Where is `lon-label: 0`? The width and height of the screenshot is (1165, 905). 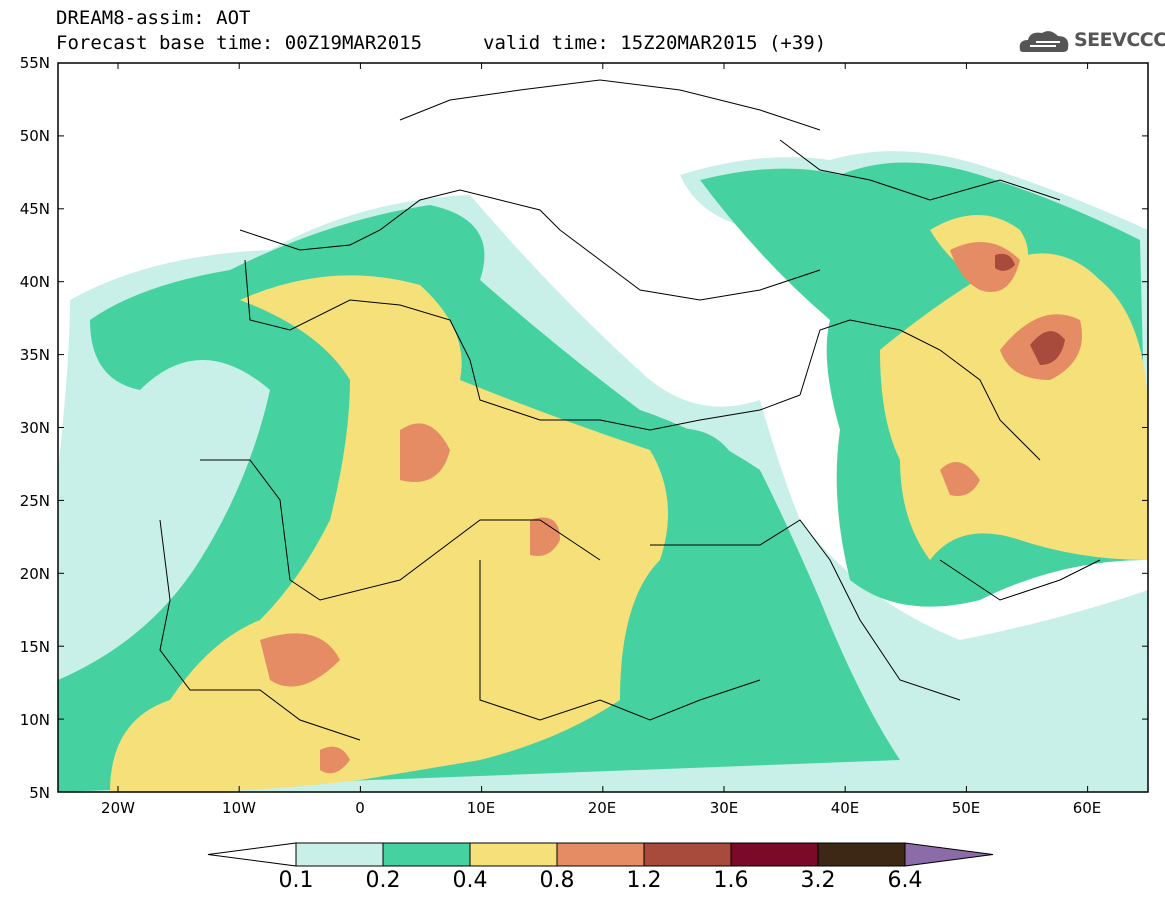 lon-label: 0 is located at coordinates (360, 808).